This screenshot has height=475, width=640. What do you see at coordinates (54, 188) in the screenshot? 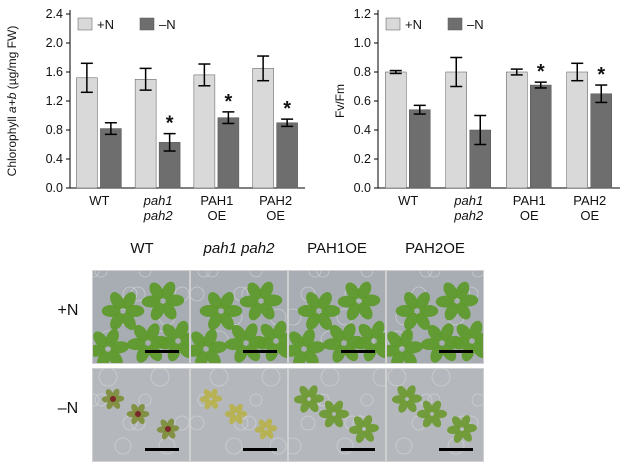
I see `y-tick-label: 0.0` at bounding box center [54, 188].